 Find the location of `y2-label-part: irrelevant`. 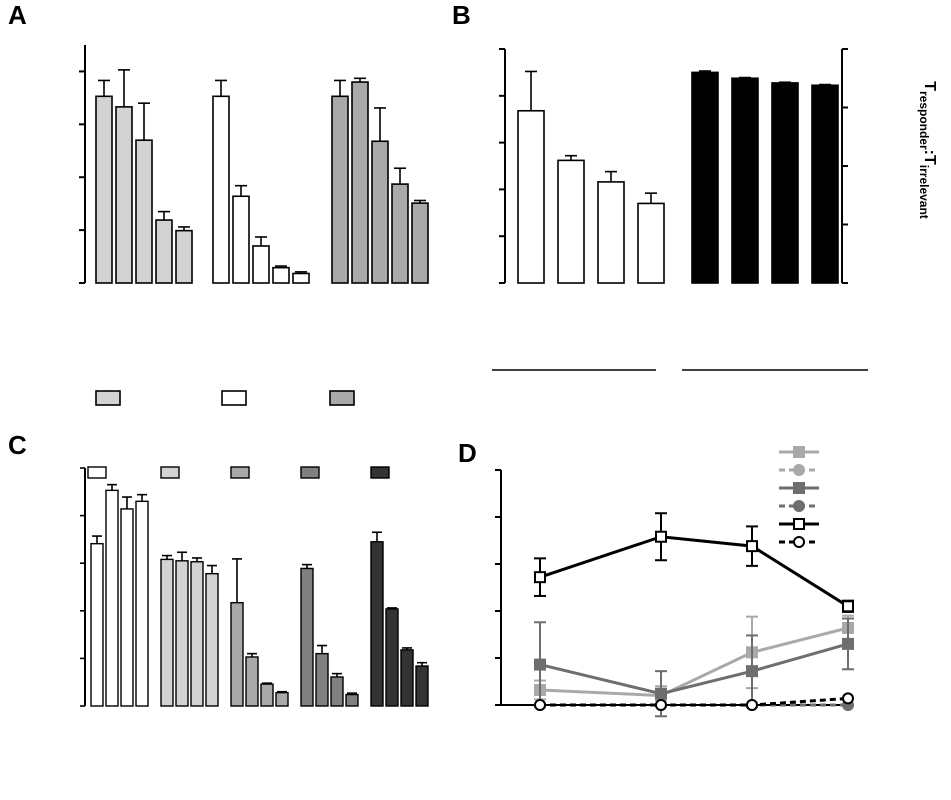

y2-label-part: irrelevant is located at coordinates (924, 192).